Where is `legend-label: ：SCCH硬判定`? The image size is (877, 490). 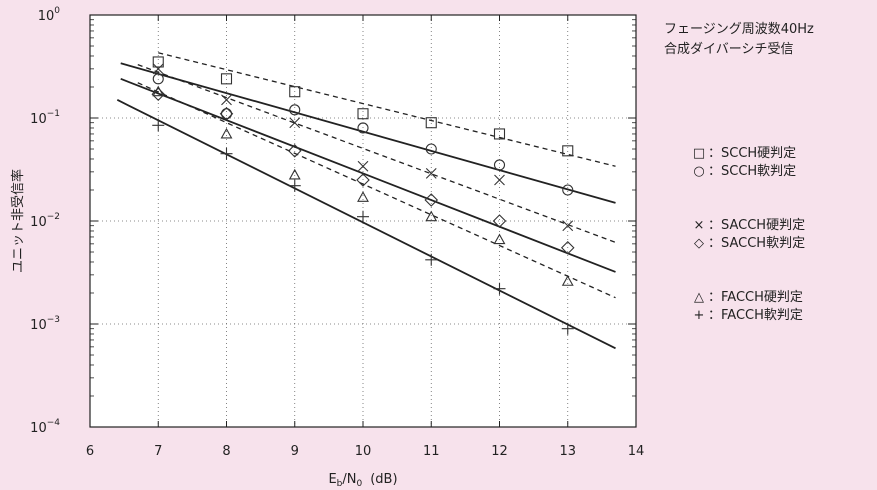 legend-label: ：SCCH硬判定 is located at coordinates (752, 153).